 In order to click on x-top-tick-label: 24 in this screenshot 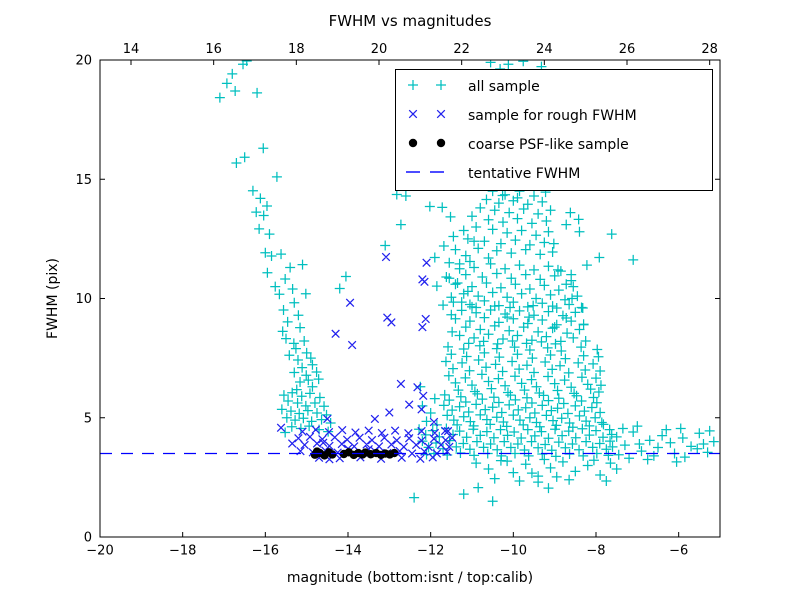, I will do `click(544, 49)`.